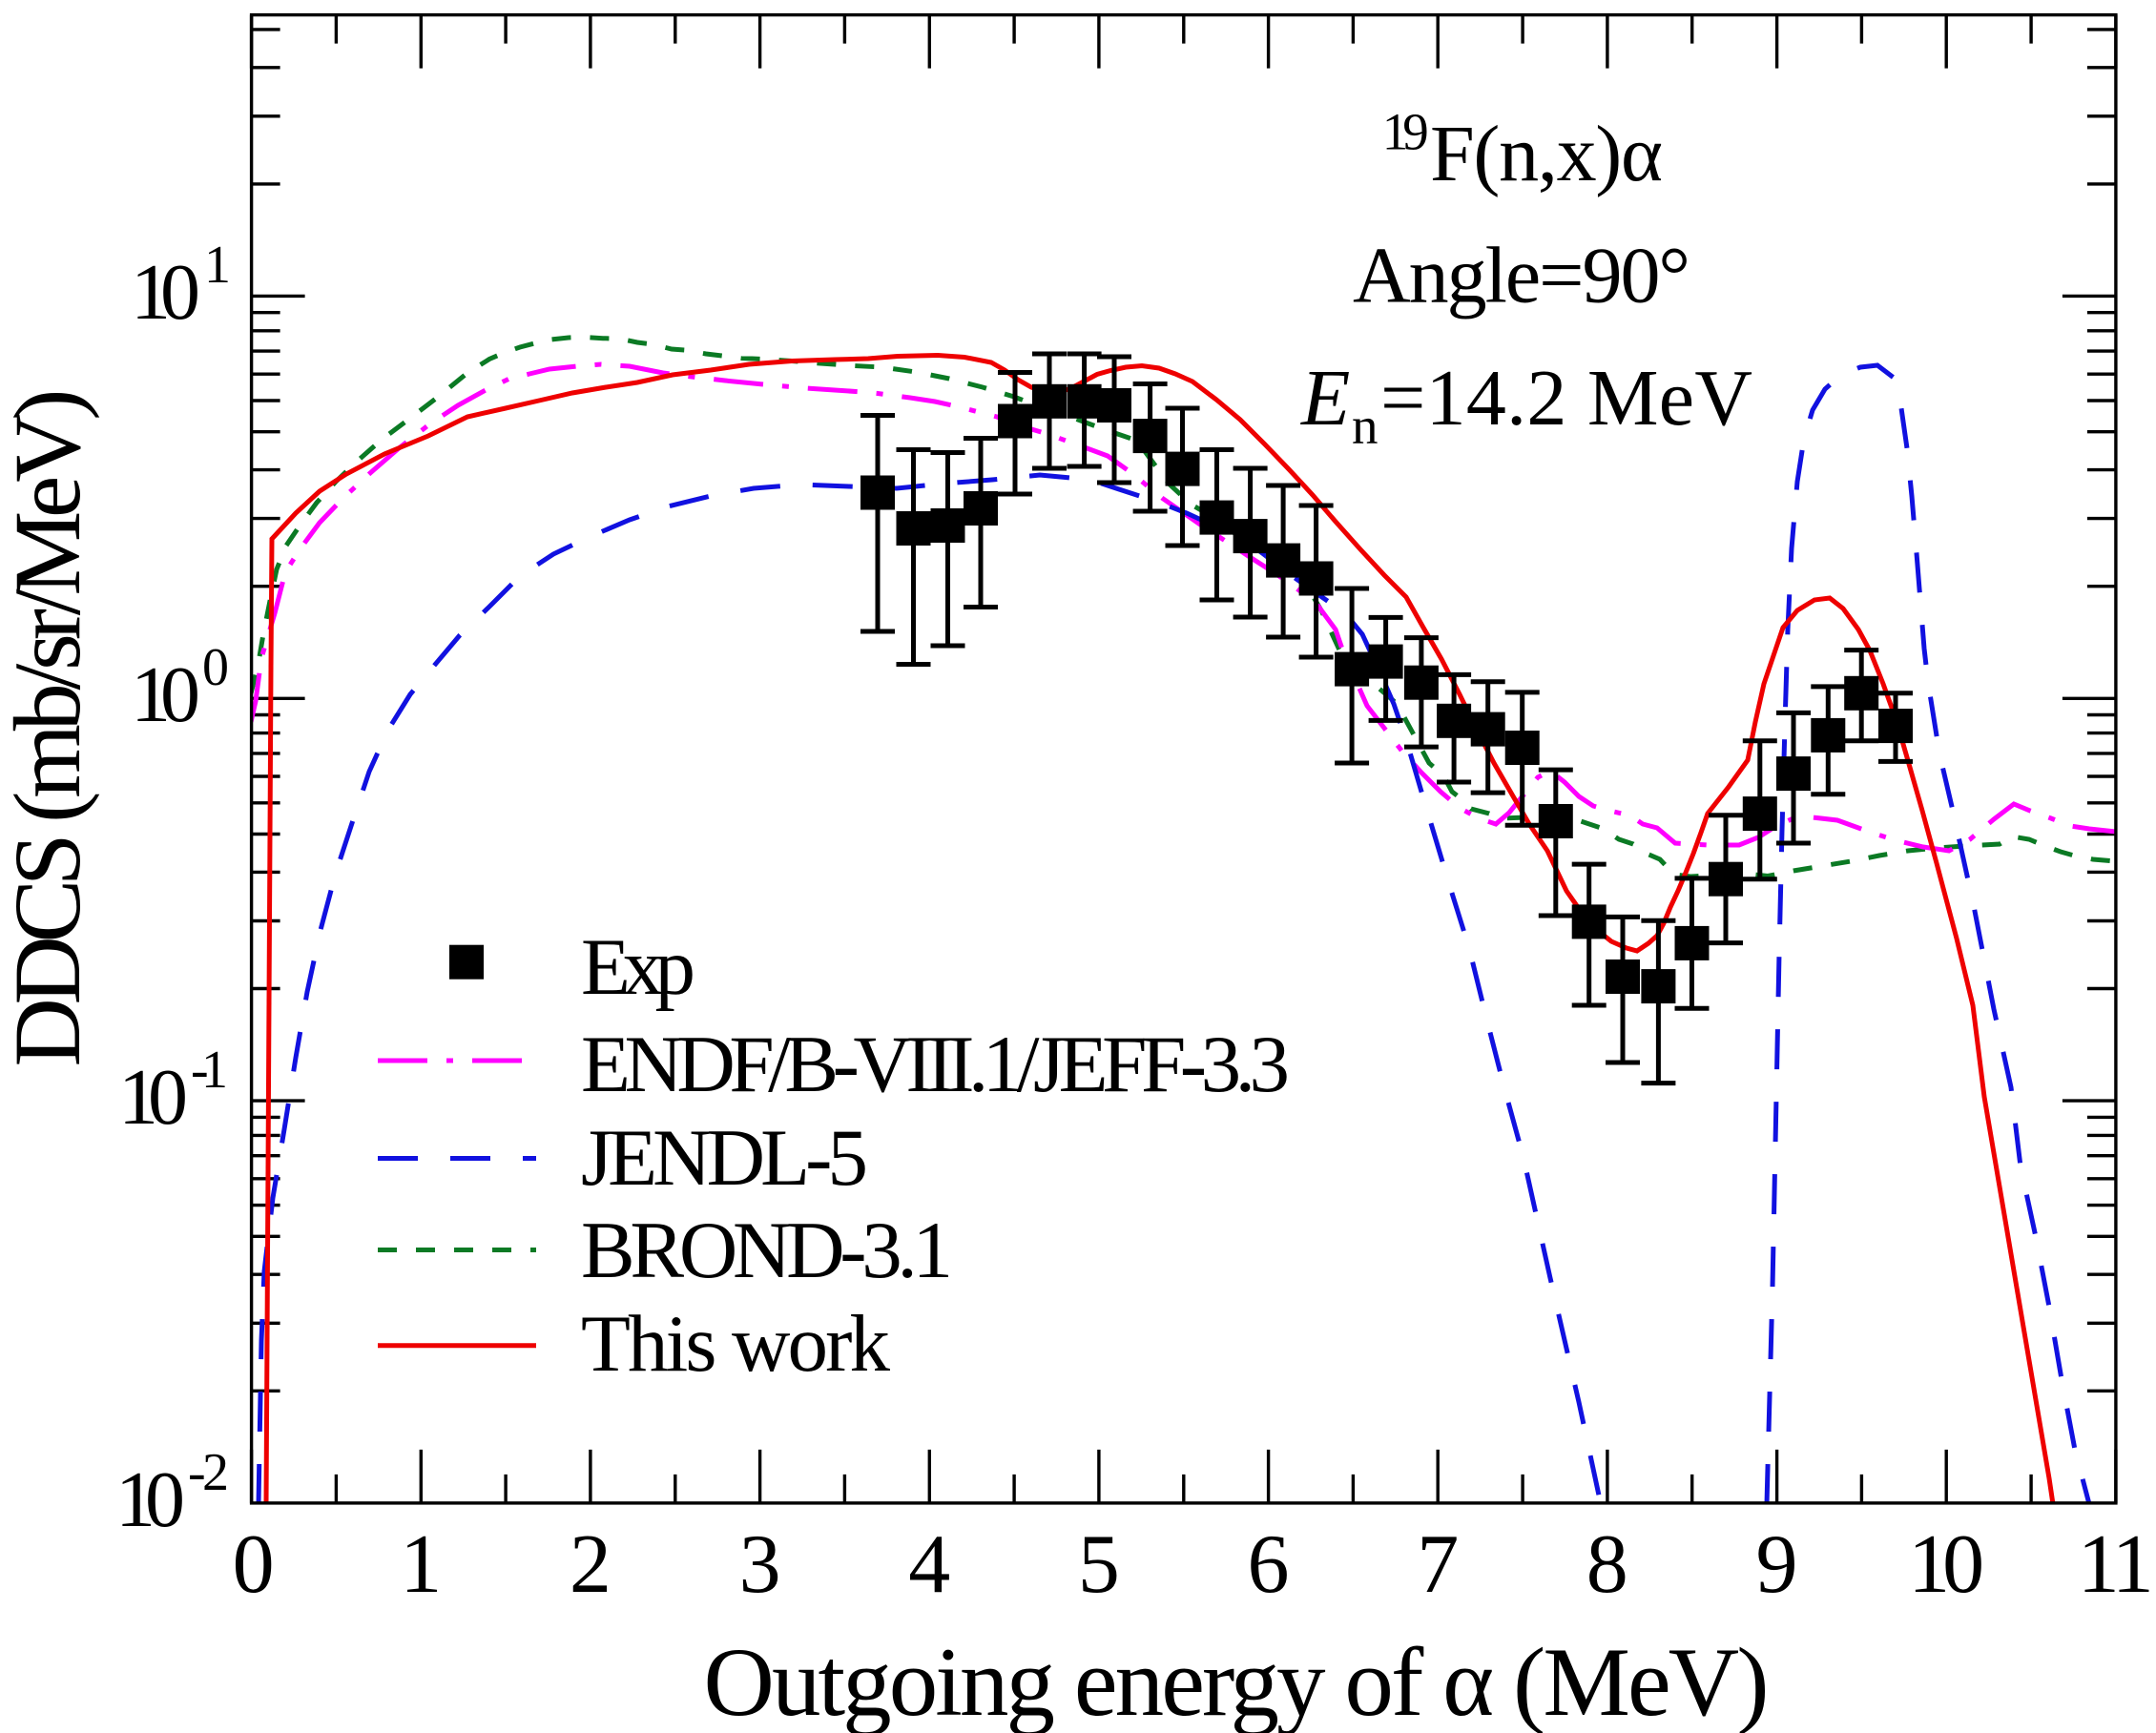  What do you see at coordinates (1325, 399) in the screenshot?
I see `svg-text: E` at bounding box center [1325, 399].